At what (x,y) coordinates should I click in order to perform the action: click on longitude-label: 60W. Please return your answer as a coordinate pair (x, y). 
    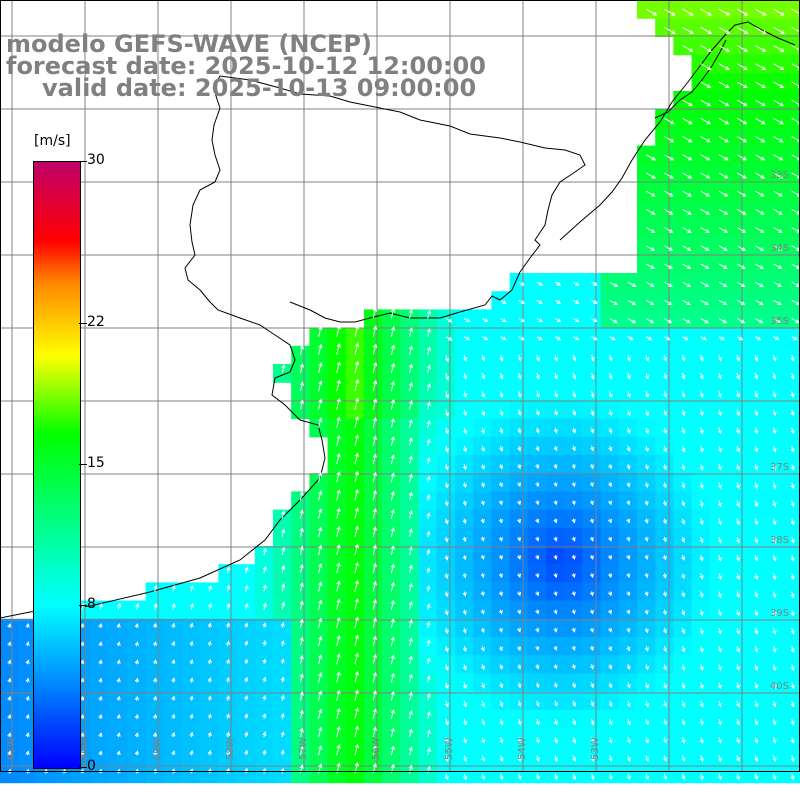
    Looking at the image, I should click on (84, 748).